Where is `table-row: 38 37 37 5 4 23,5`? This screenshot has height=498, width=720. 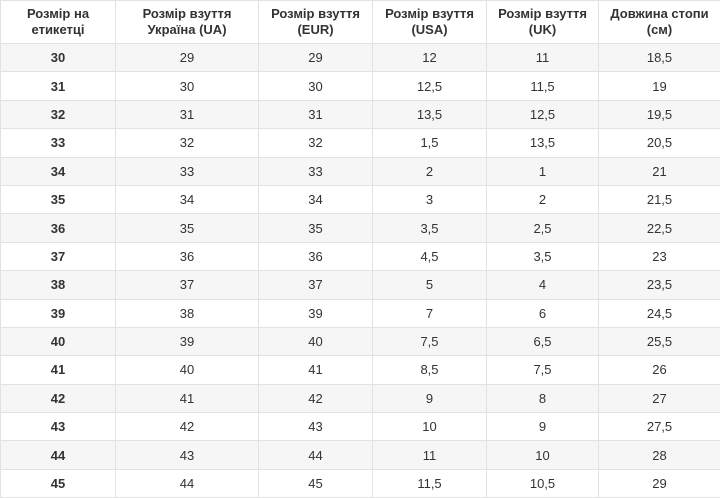
table-row: 38 37 37 5 4 23,5 is located at coordinates (360, 285).